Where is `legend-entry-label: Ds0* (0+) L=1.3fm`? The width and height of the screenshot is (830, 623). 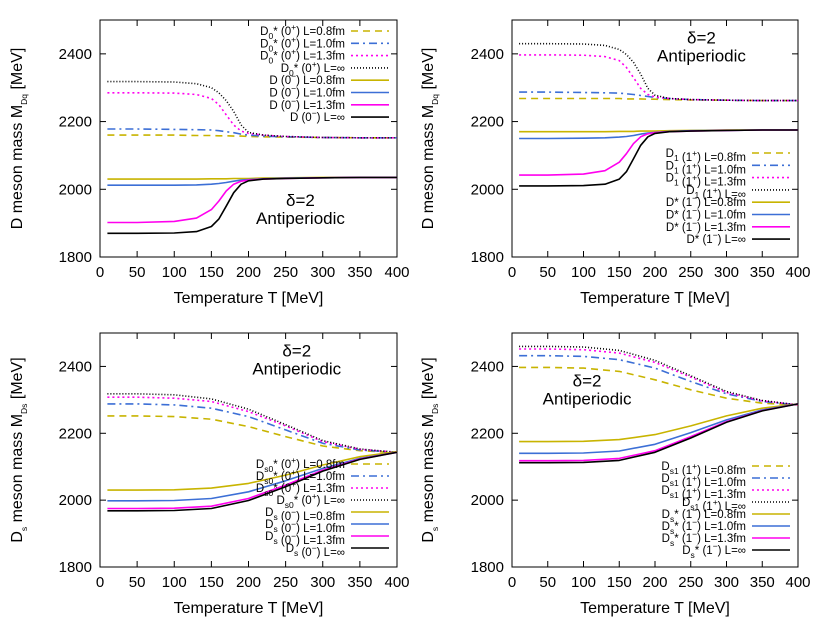 legend-entry-label: Ds0* (0+) L=1.3fm is located at coordinates (300, 488).